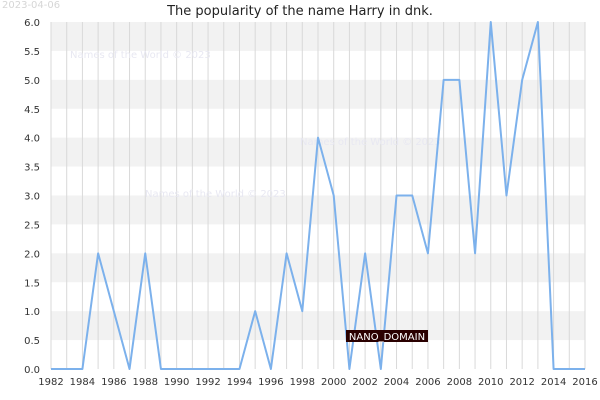  I want to click on watermark-1: Names of the World © 2023, so click(140, 55).